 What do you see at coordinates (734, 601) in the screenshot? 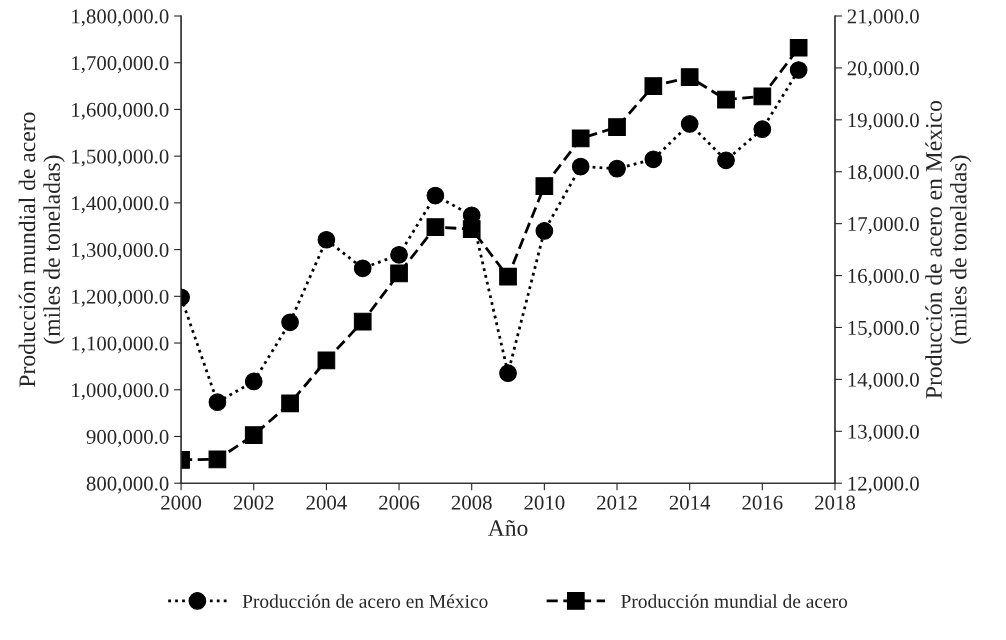
I see `legend-label: Producción mundial de acero` at bounding box center [734, 601].